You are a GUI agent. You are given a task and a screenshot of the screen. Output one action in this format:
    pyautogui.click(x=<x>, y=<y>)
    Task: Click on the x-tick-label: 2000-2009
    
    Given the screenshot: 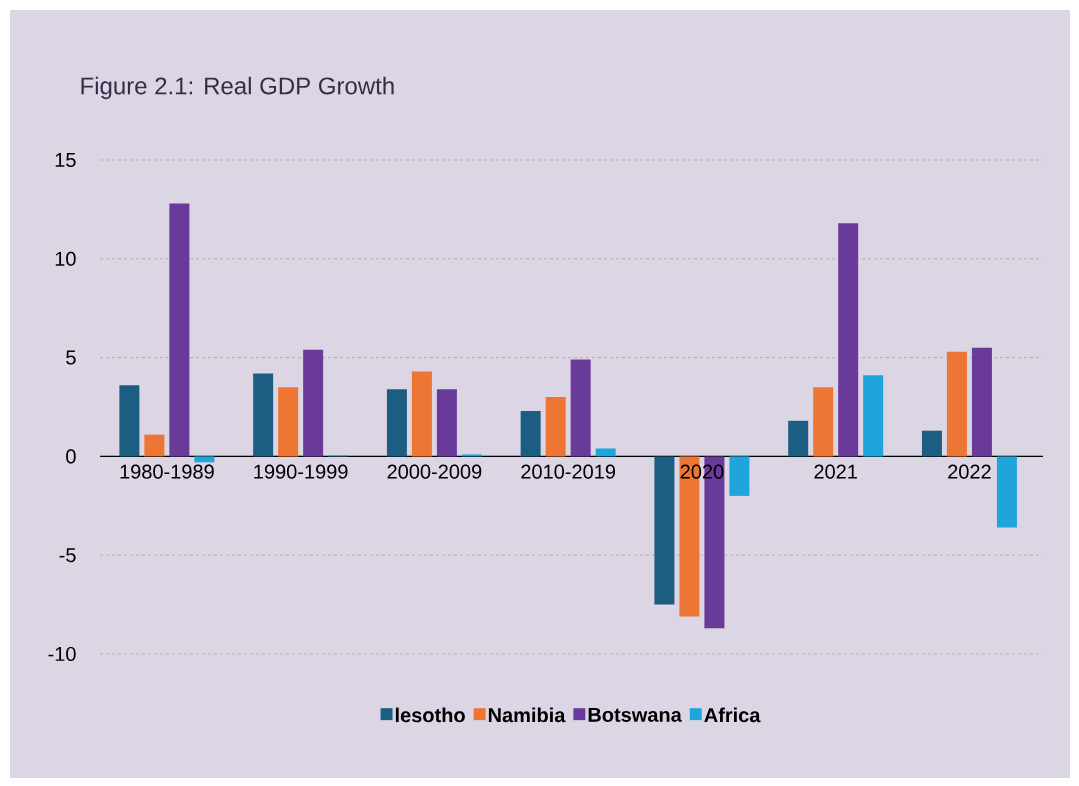 What is the action you would take?
    pyautogui.click(x=434, y=471)
    